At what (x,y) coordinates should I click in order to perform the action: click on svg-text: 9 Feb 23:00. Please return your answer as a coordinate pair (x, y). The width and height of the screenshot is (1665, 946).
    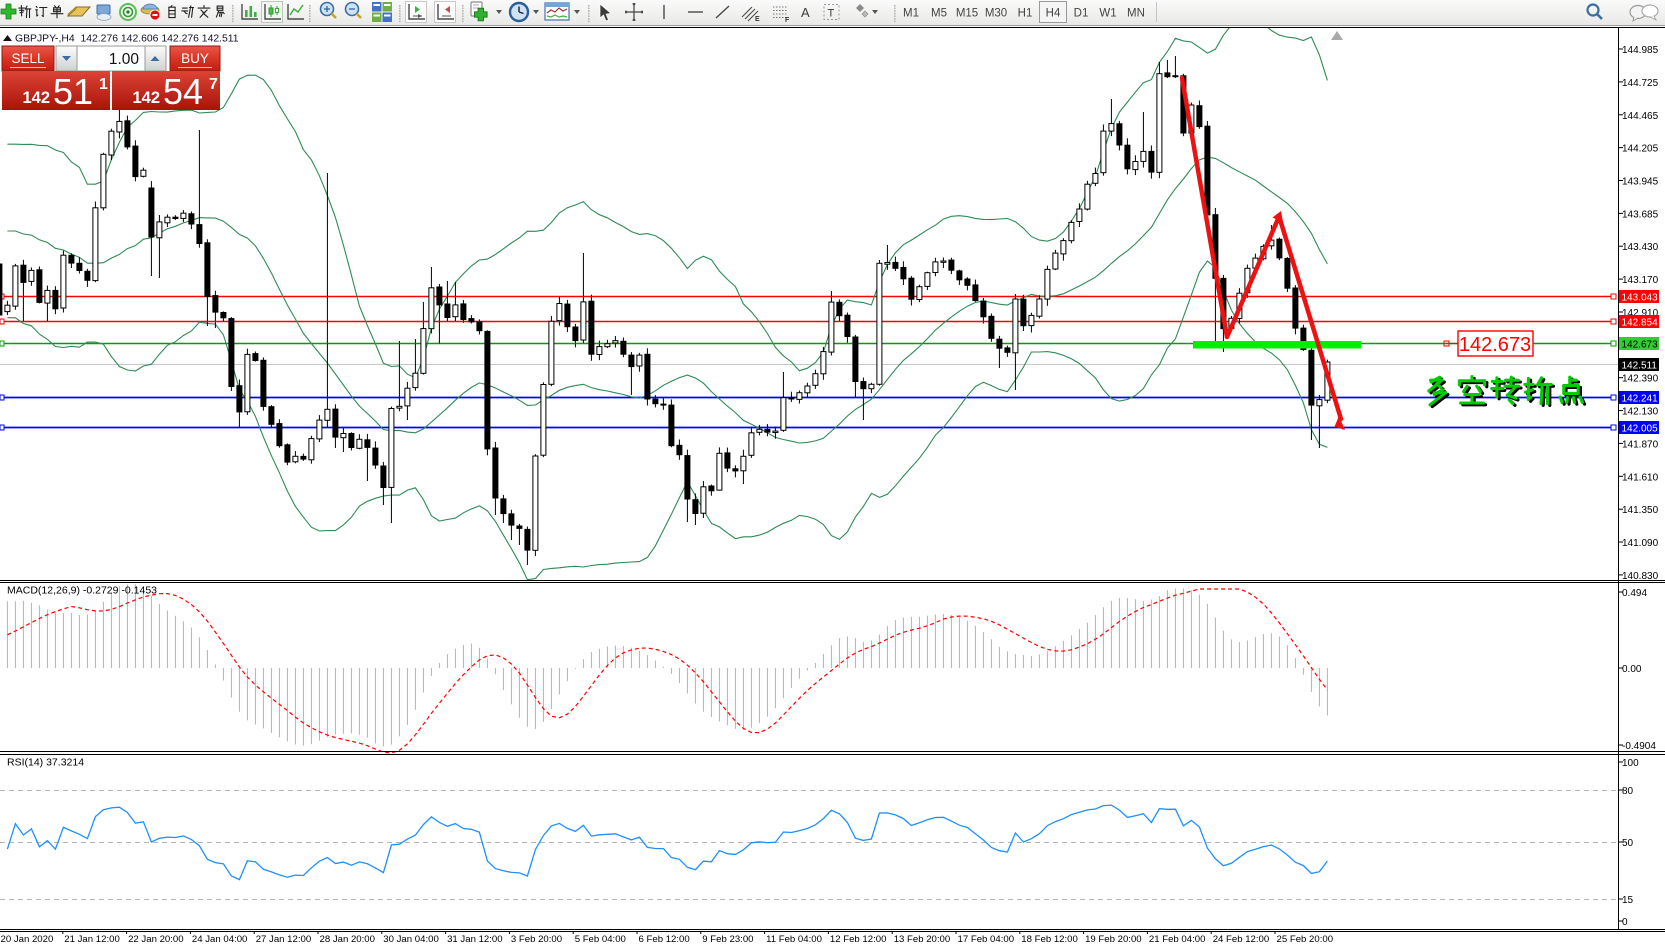
    Looking at the image, I should click on (727, 939).